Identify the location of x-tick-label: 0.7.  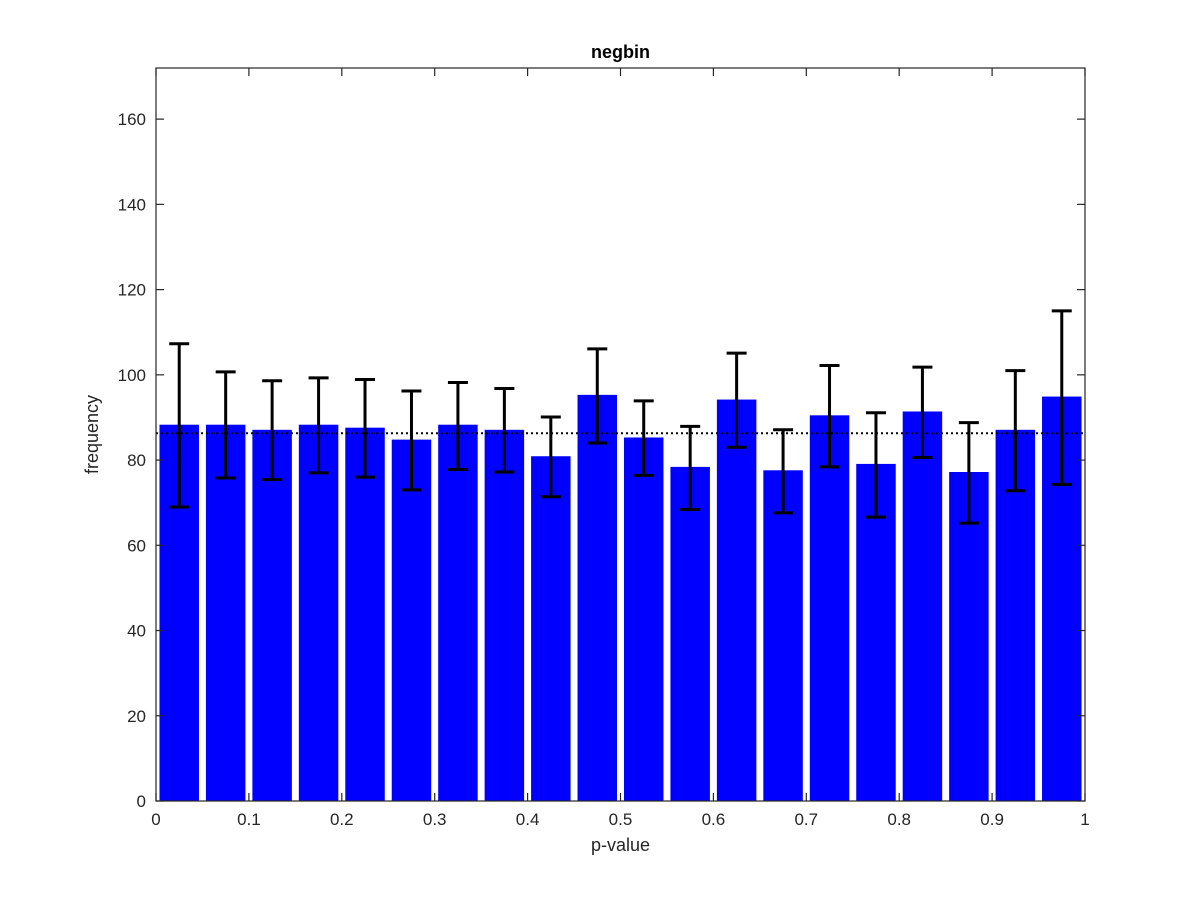
(806, 819).